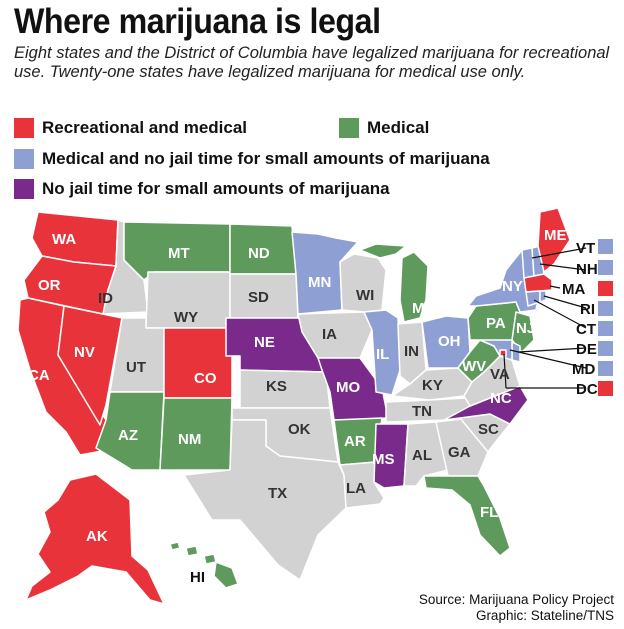  What do you see at coordinates (583, 369) in the screenshot?
I see `callout-label-md: MD` at bounding box center [583, 369].